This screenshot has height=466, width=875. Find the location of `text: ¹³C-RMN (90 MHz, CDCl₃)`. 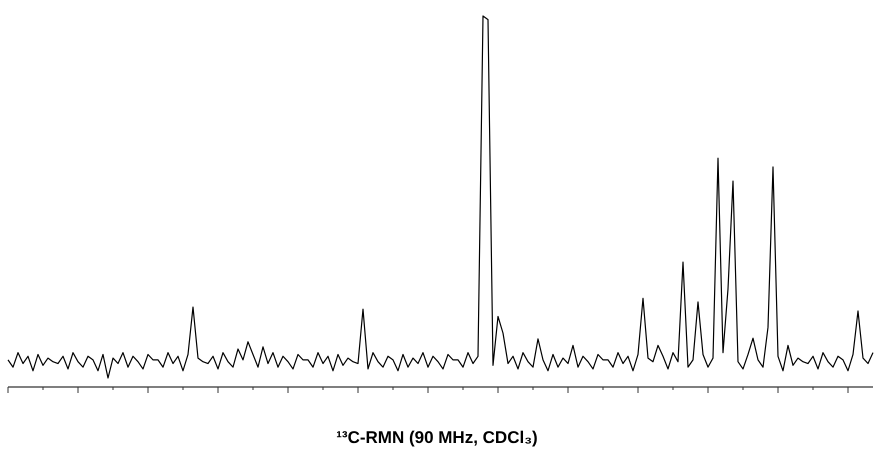

text: ¹³C-RMN (90 MHz, CDCl₃) is located at coordinates (437, 437).